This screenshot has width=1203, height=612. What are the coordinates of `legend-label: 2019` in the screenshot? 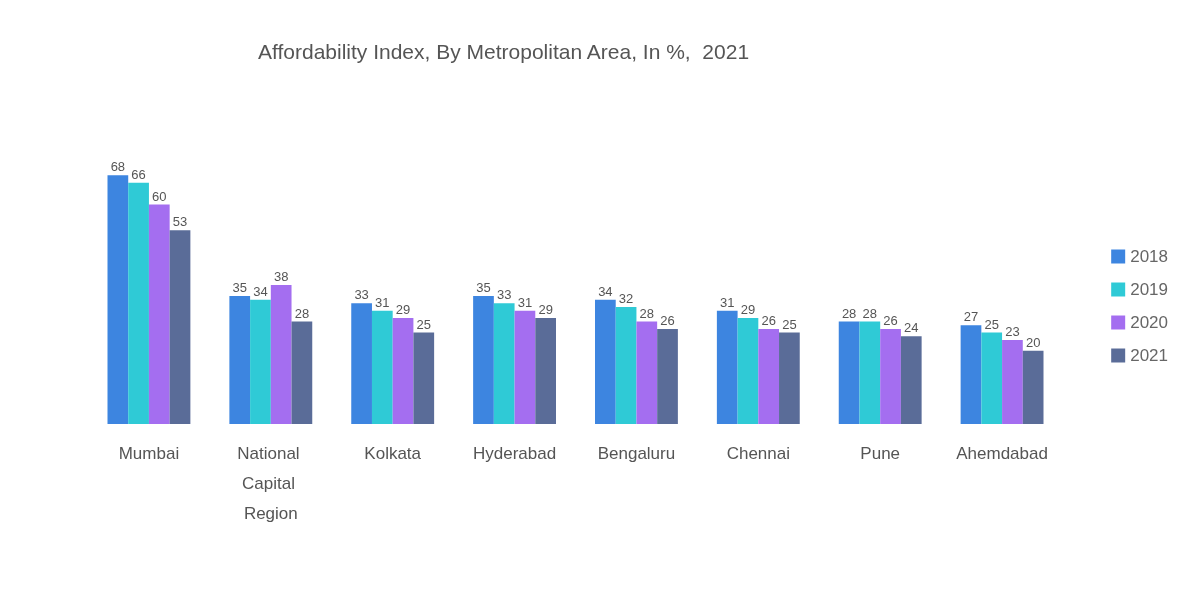 It's located at (1149, 289).